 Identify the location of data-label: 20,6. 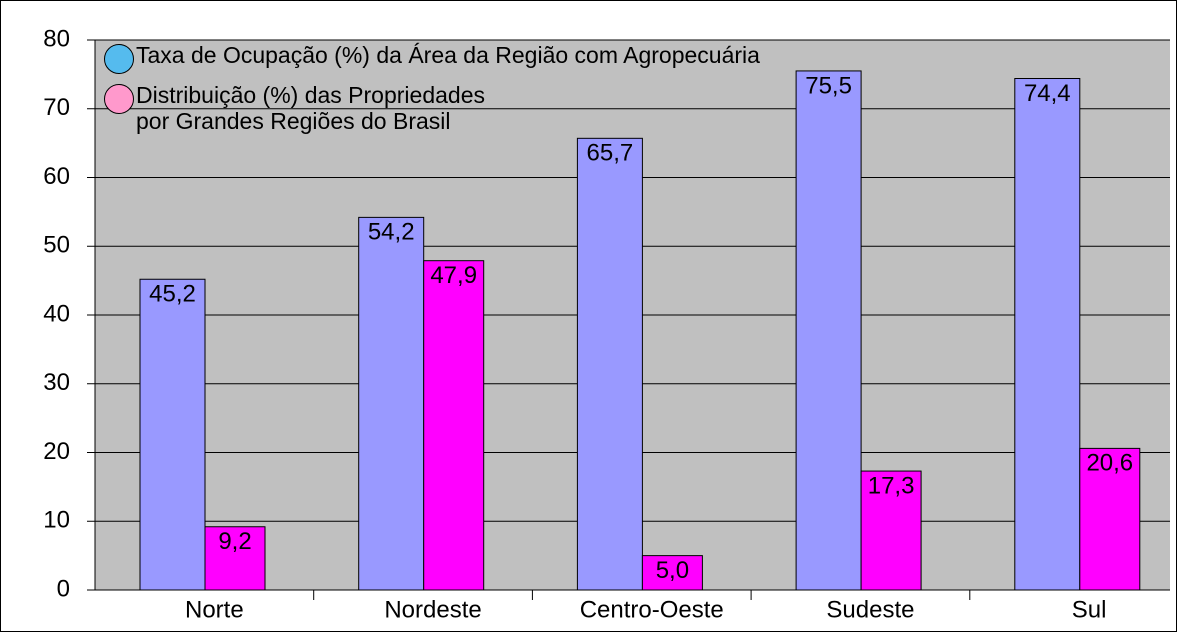
(1109, 463).